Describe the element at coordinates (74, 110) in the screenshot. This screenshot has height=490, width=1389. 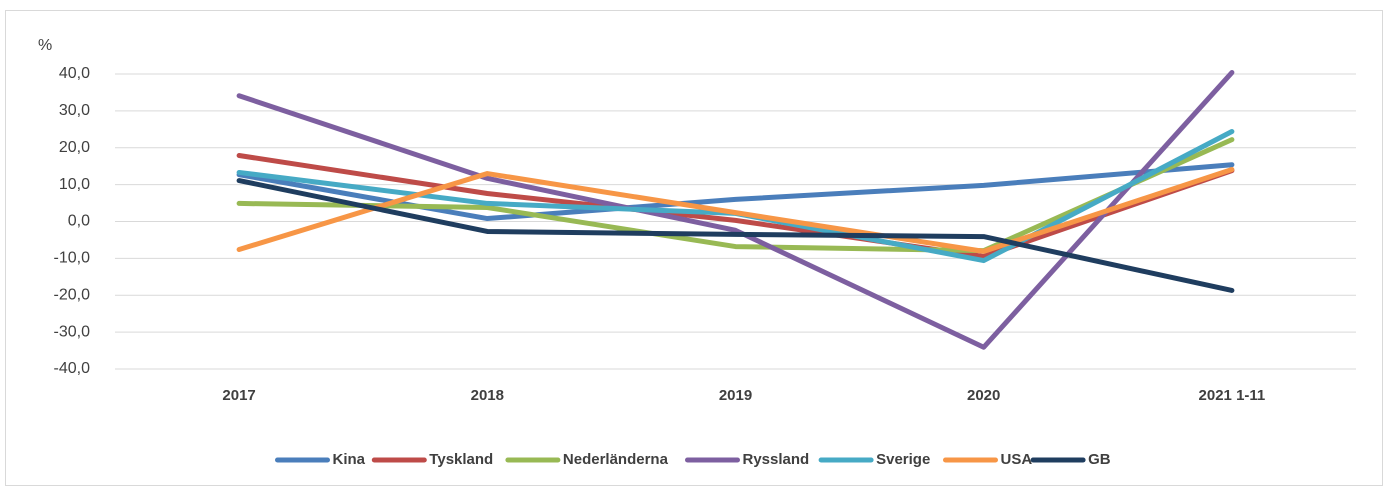
I see `y-tick-label: 30,0` at that location.